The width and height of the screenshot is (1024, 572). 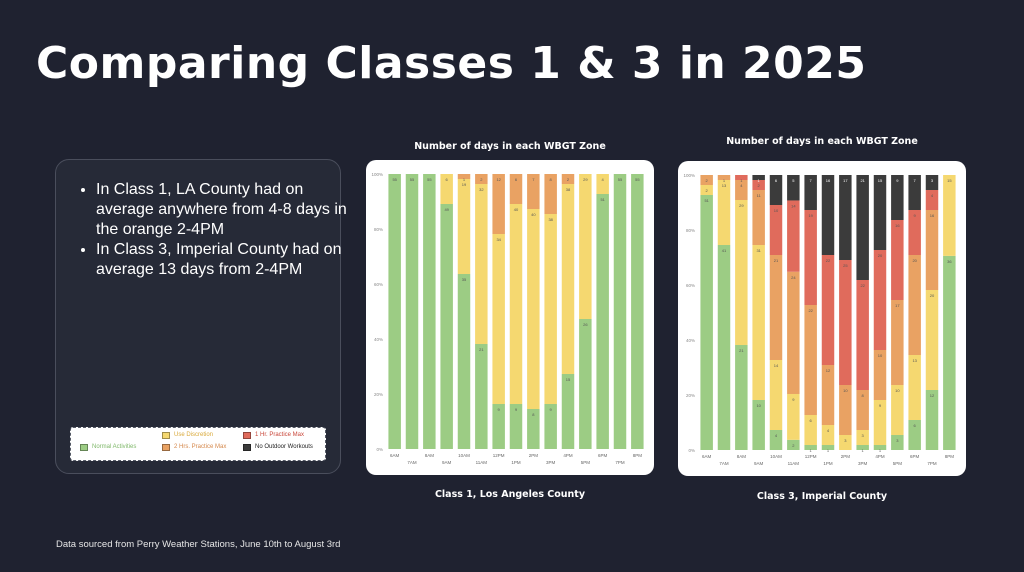 I want to click on data-label: 36, so click(x=949, y=261).